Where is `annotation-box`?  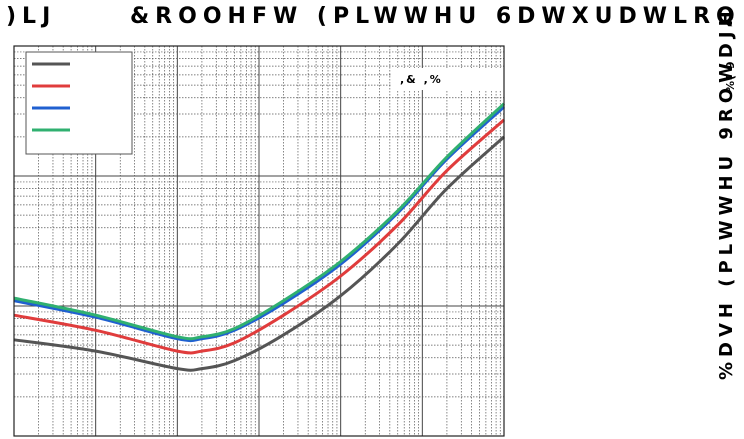 annotation-box is located at coordinates (448, 79).